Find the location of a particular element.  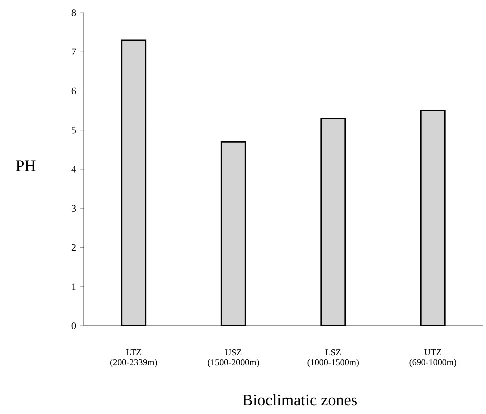

y-tick-label: 5 is located at coordinates (74, 130).